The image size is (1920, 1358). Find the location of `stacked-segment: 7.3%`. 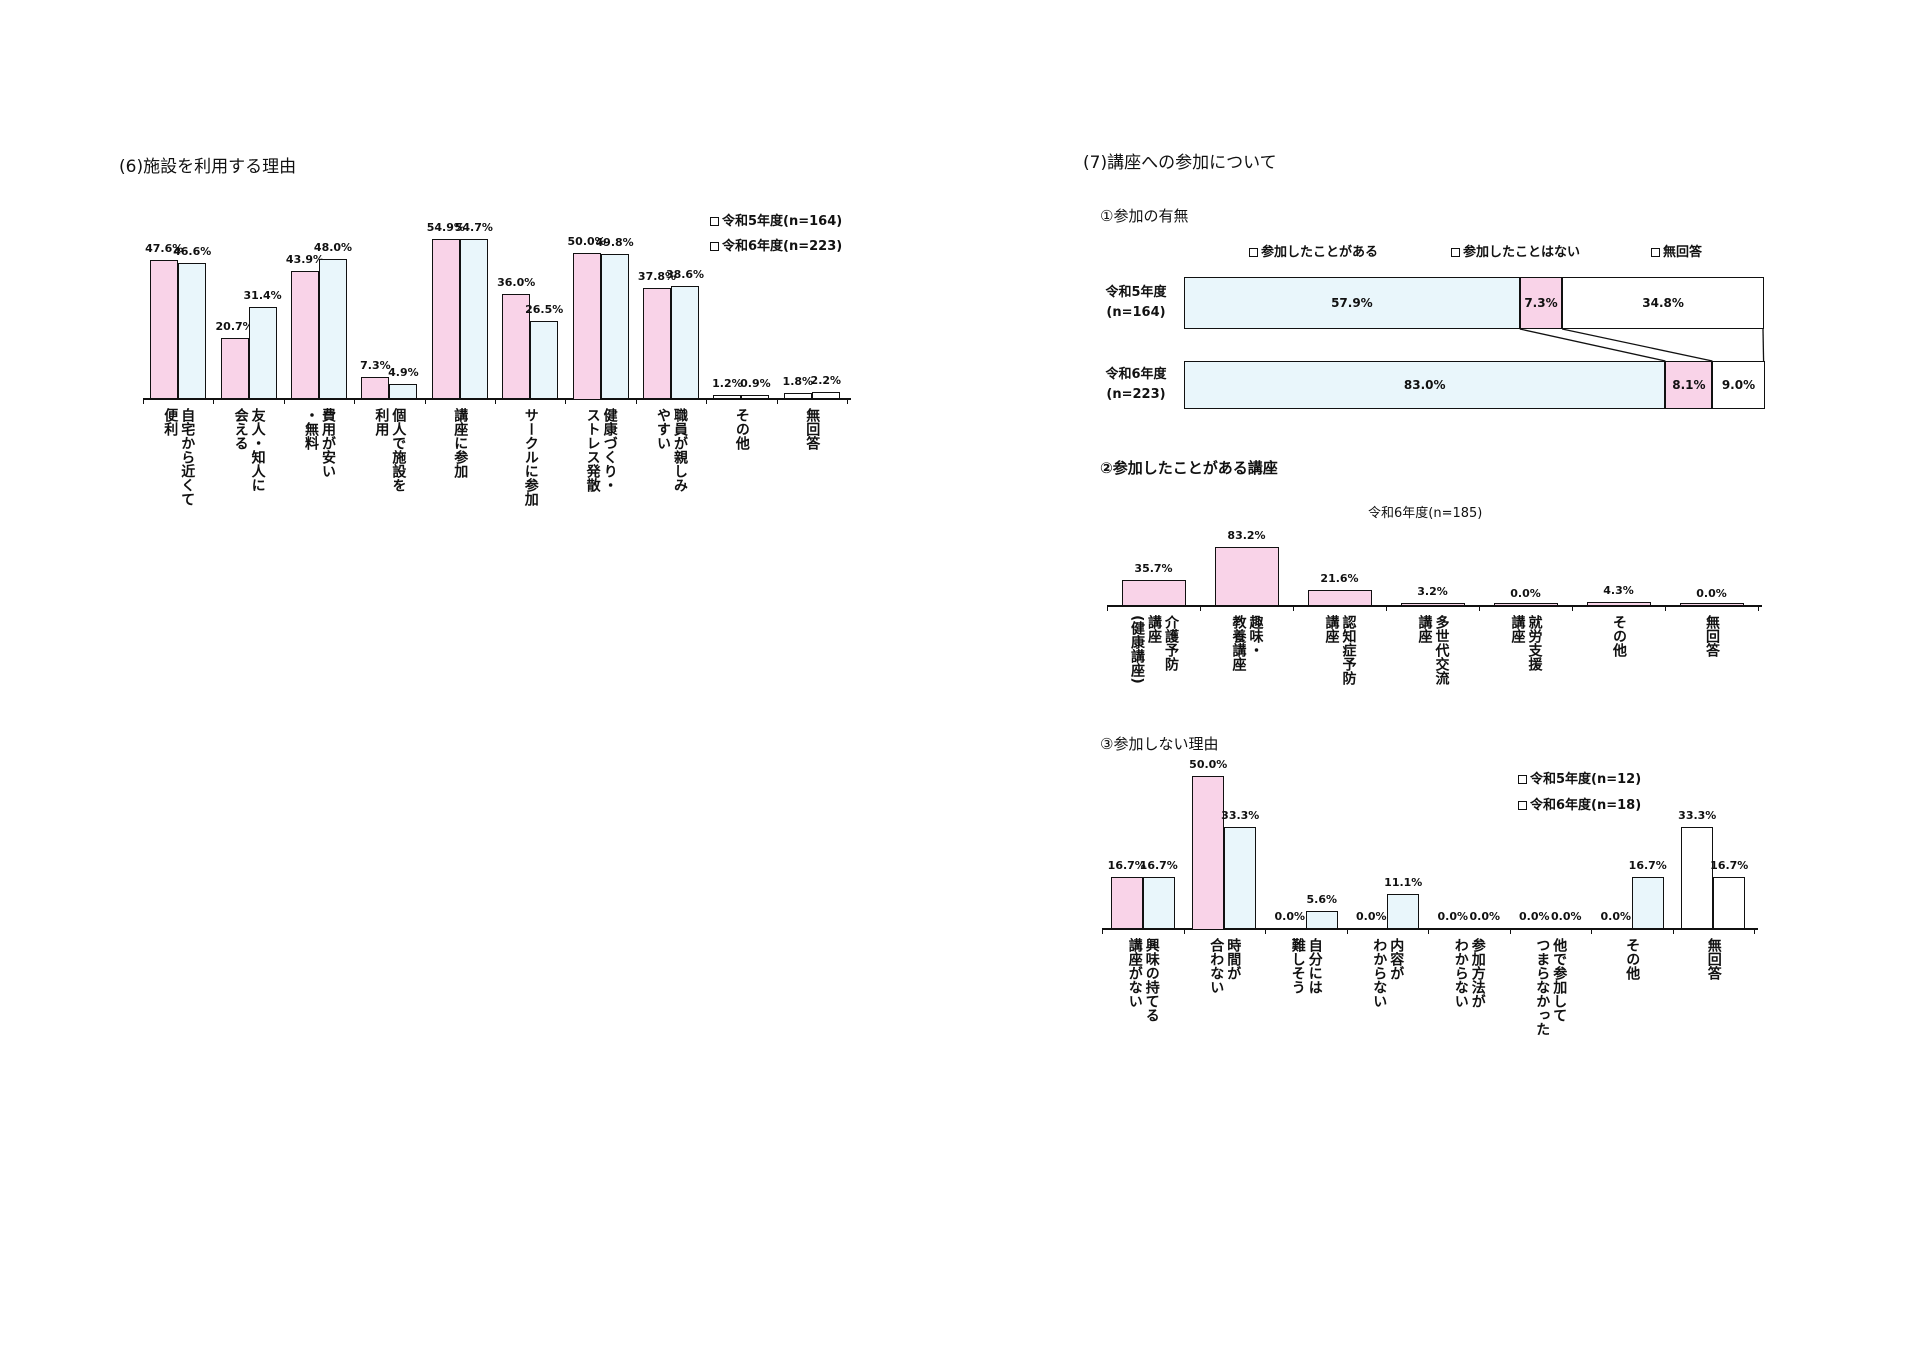

stacked-segment: 7.3% is located at coordinates (1541, 303).